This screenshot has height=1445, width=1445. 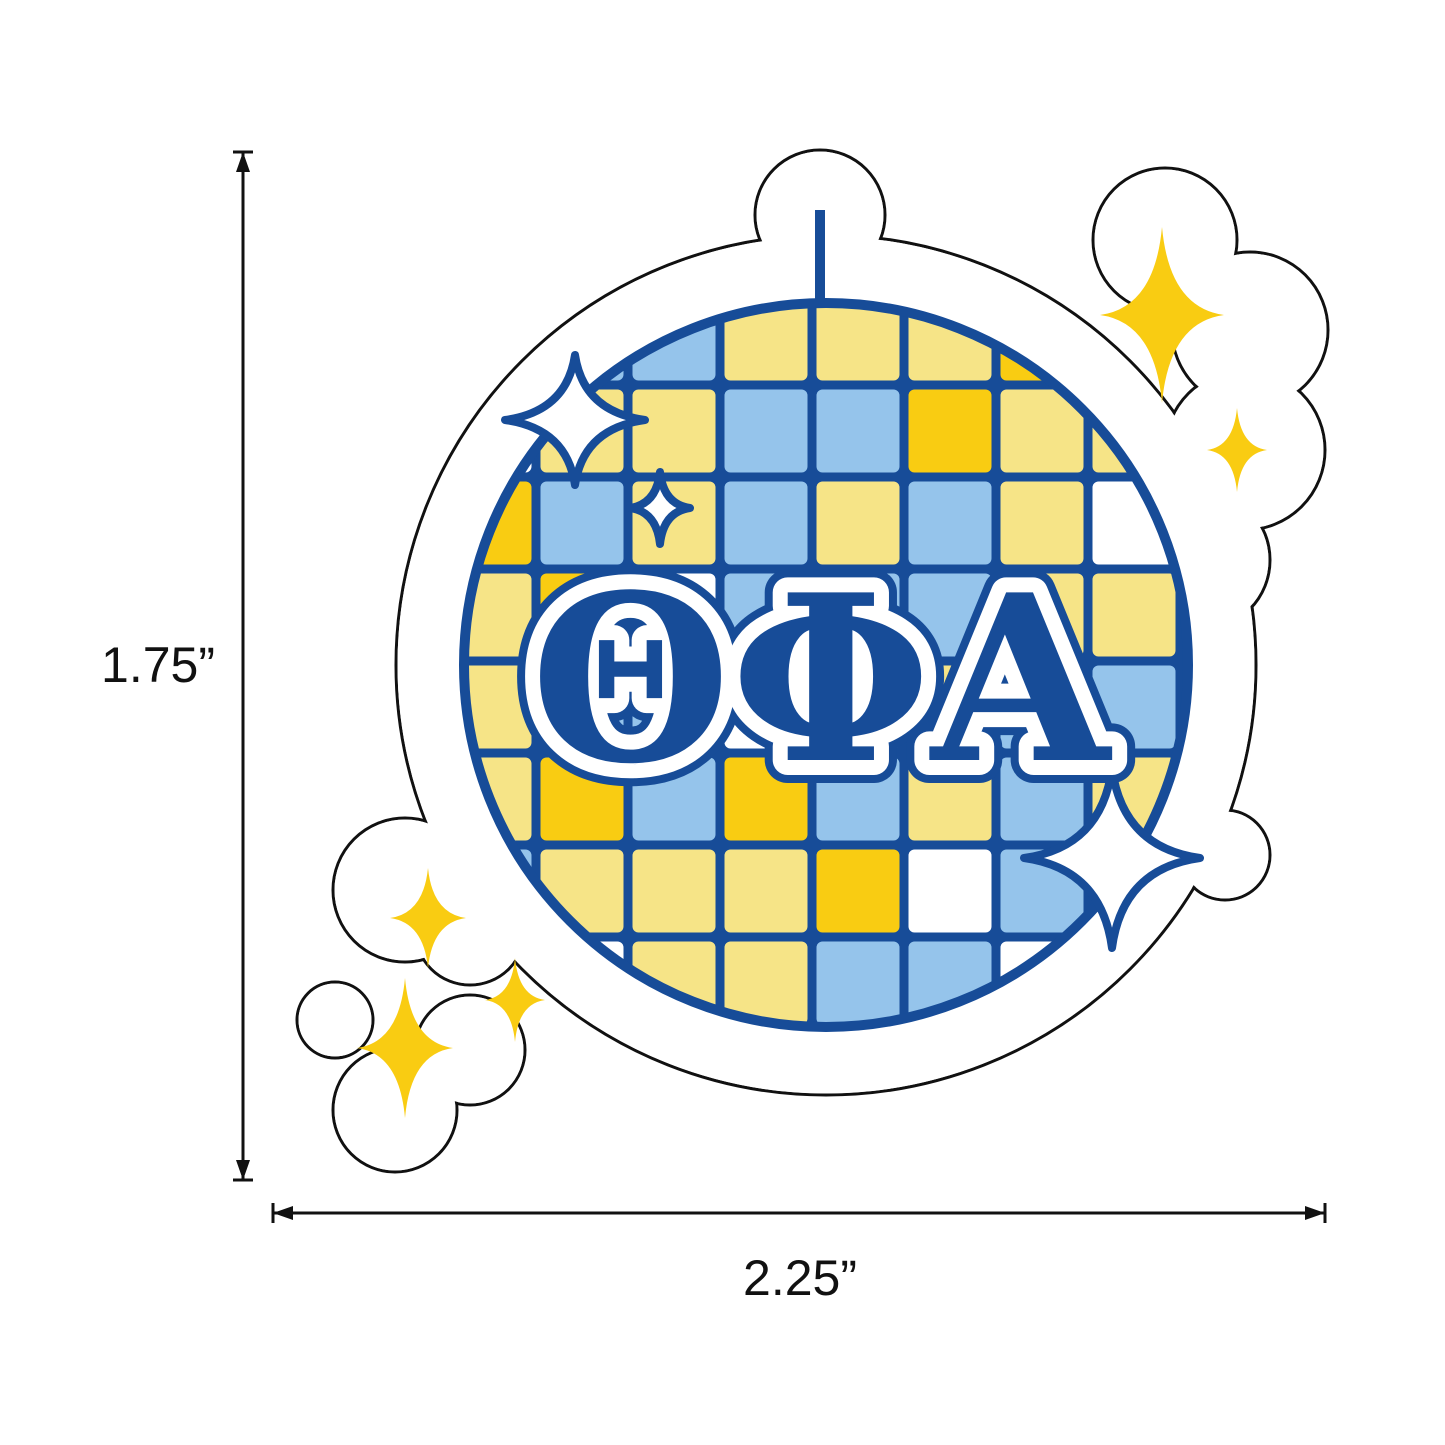 I want to click on greek-letters: ΘΦΑ ΘΦΑ ΘΦΑ, so click(x=821, y=680).